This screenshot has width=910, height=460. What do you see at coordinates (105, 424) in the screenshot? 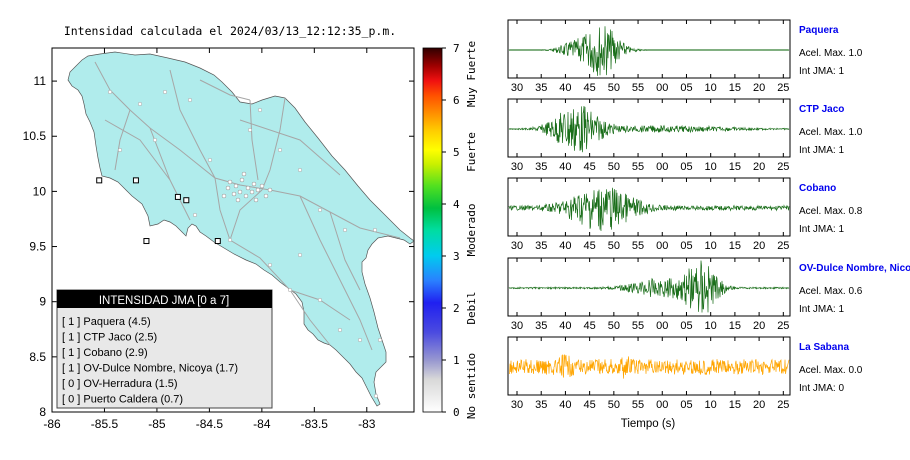
I see `map-x-tick-label: -85.5` at bounding box center [105, 424].